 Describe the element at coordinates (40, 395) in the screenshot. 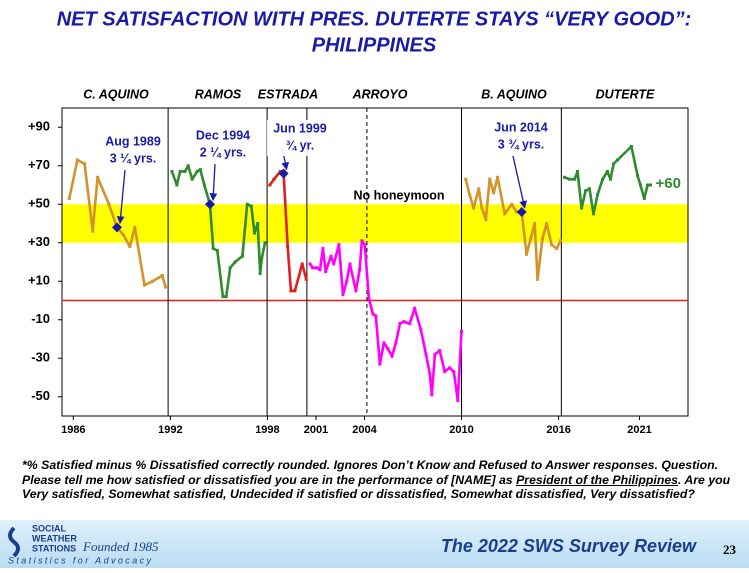

I see `y-tick-label: -50` at that location.